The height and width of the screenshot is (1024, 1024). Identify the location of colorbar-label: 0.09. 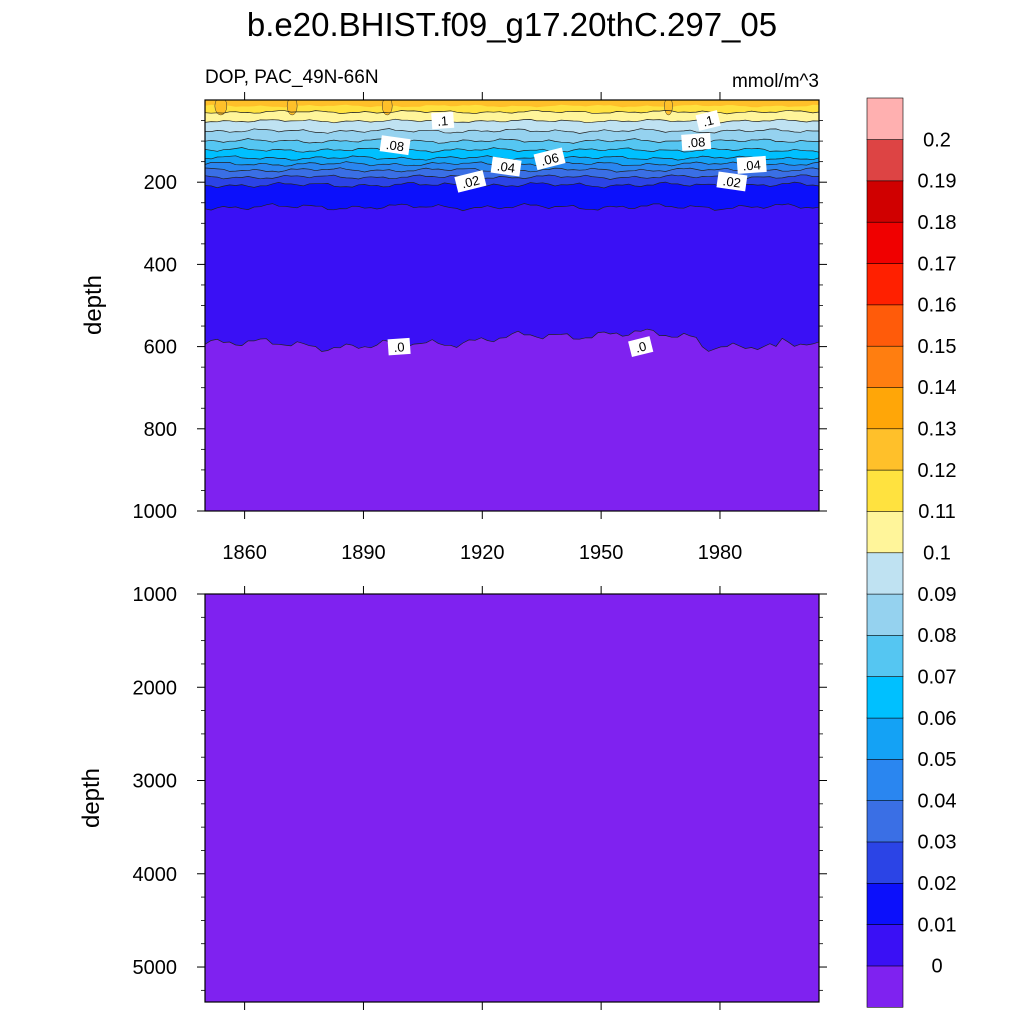
(937, 595).